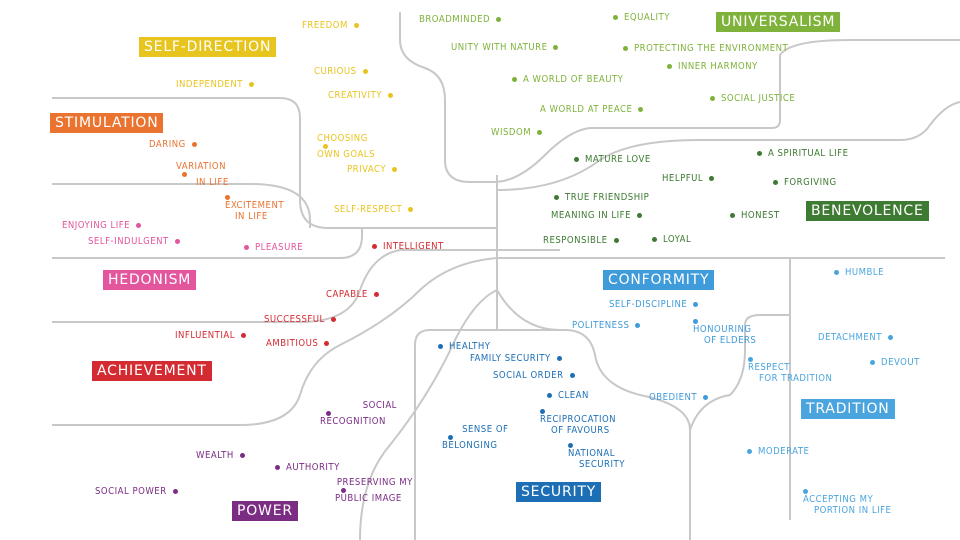  I want to click on value-humble: HUMBLE, so click(859, 272).